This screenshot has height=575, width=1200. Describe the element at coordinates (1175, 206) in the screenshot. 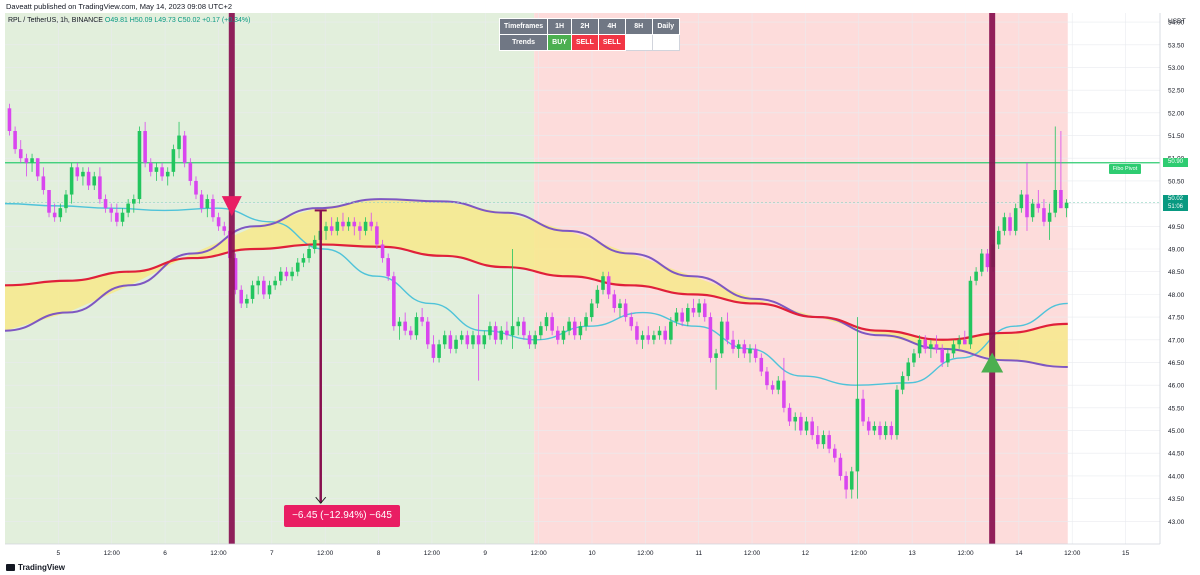

I see `current-price-sub: 51:06` at that location.